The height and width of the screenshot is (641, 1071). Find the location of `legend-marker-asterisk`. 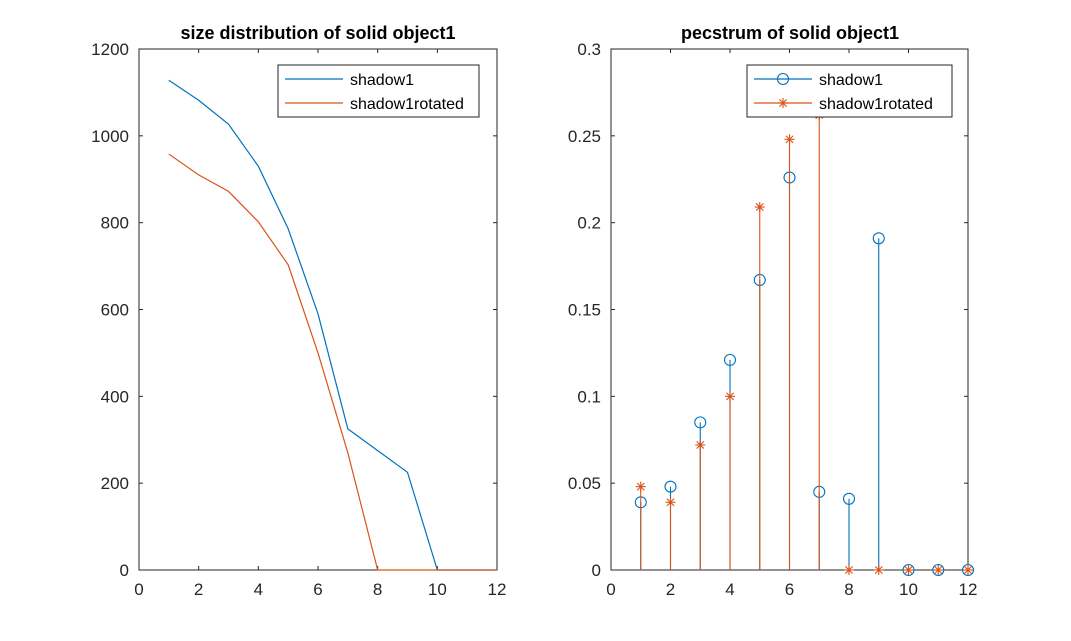

legend-marker-asterisk is located at coordinates (783, 103).